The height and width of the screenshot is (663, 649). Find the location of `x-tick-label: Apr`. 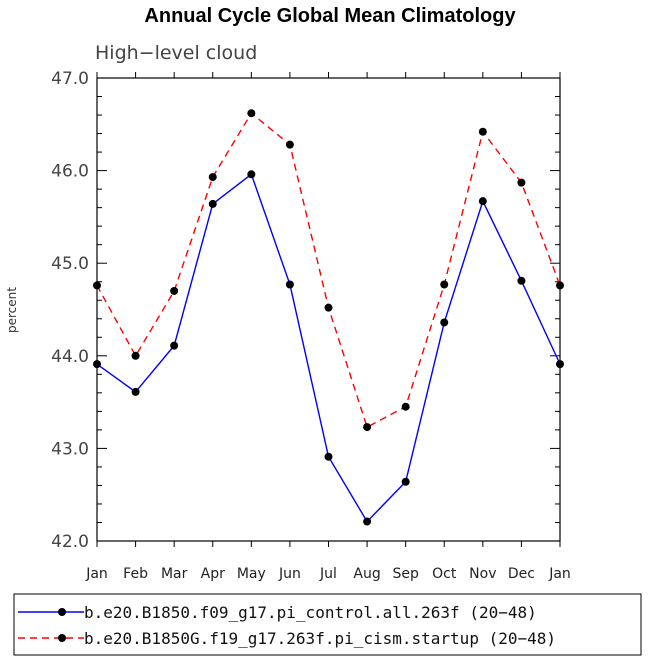

x-tick-label: Apr is located at coordinates (213, 574).